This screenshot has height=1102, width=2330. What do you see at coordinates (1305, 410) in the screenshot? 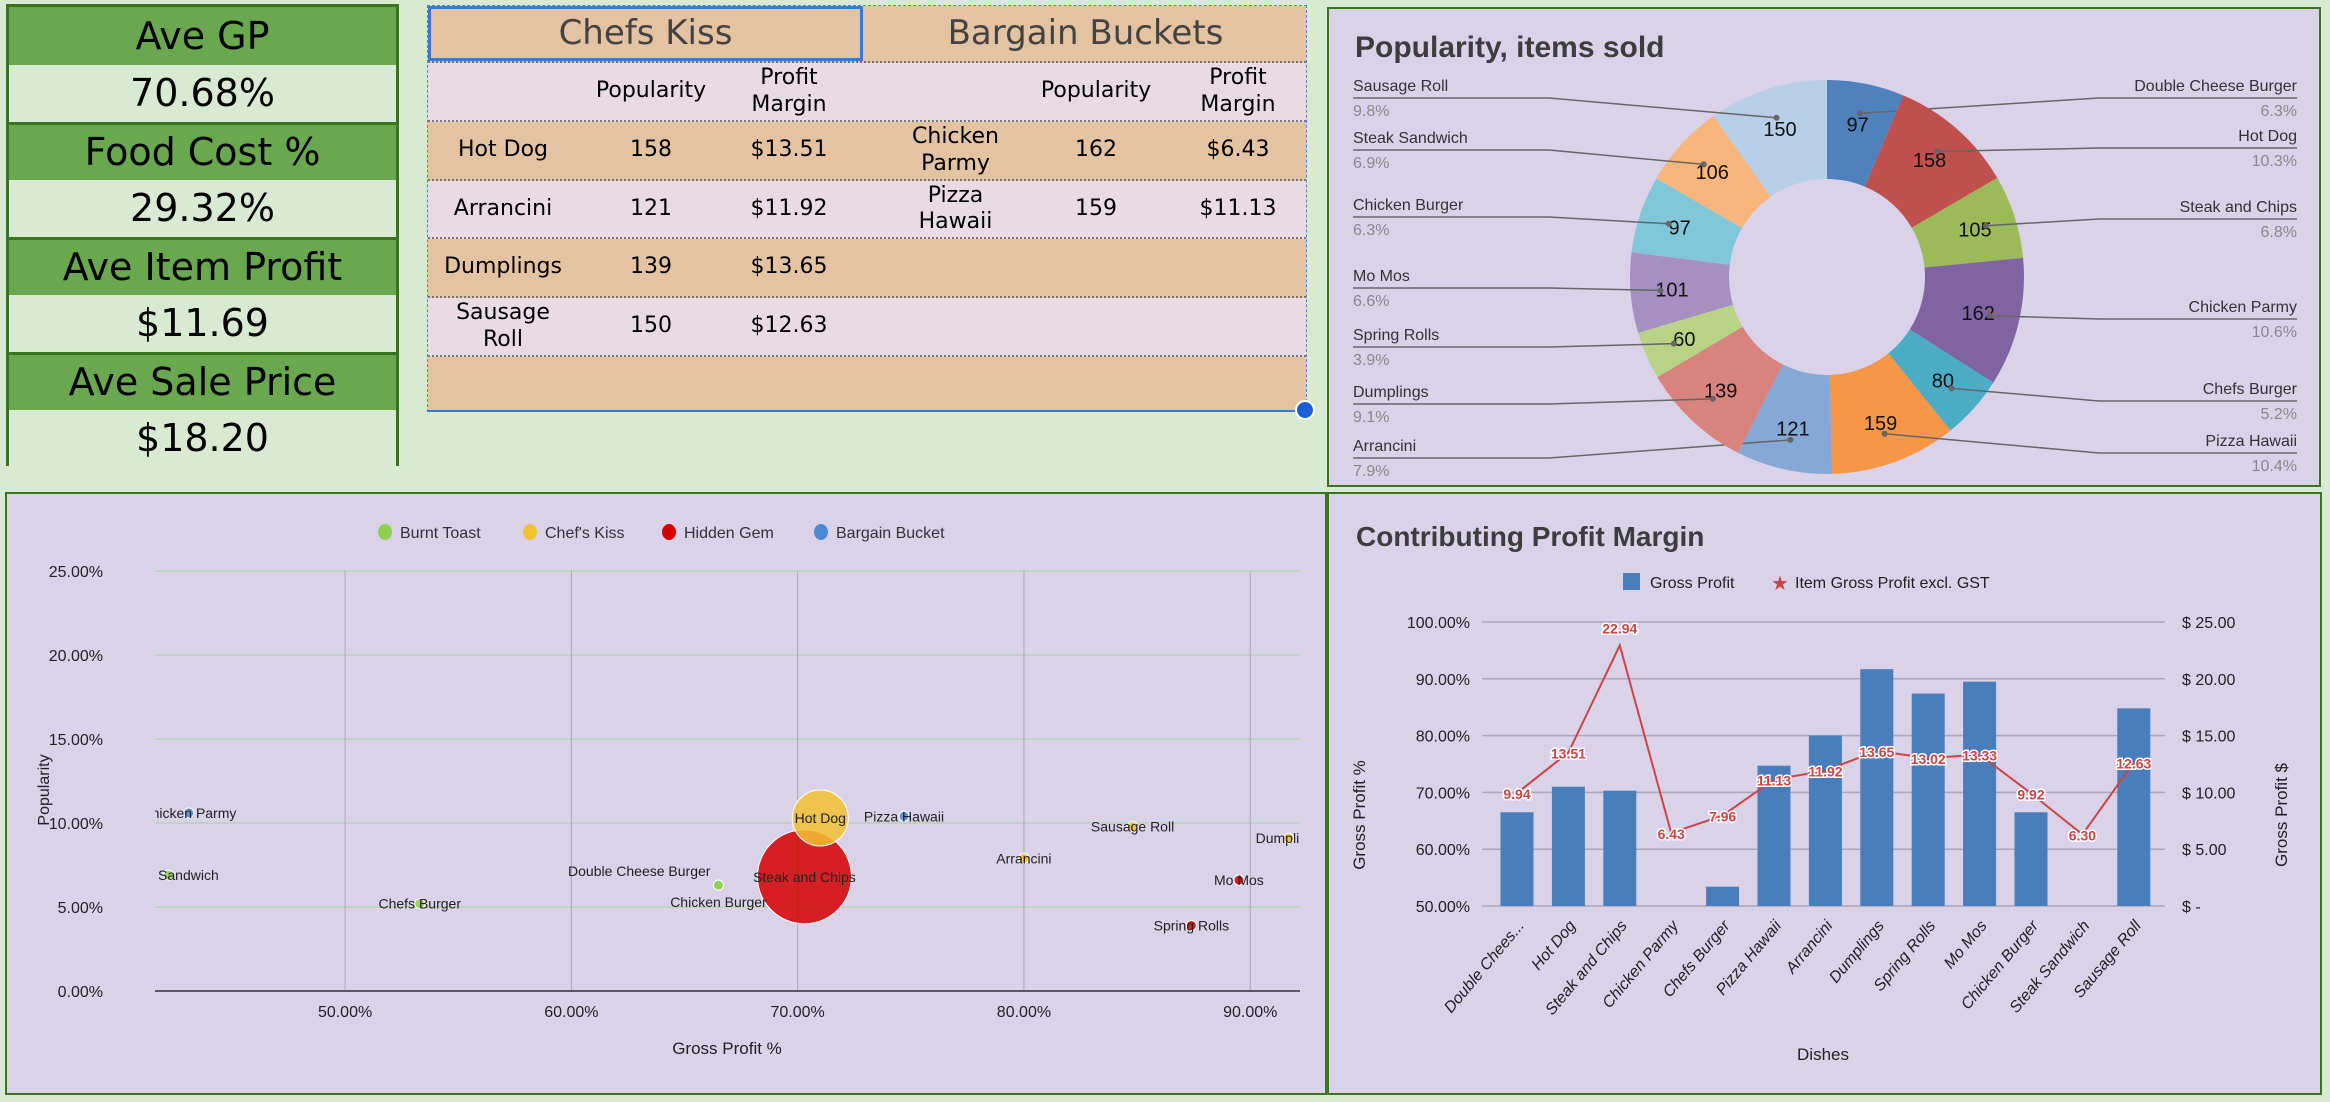
I see `selection-resize-handle` at bounding box center [1305, 410].